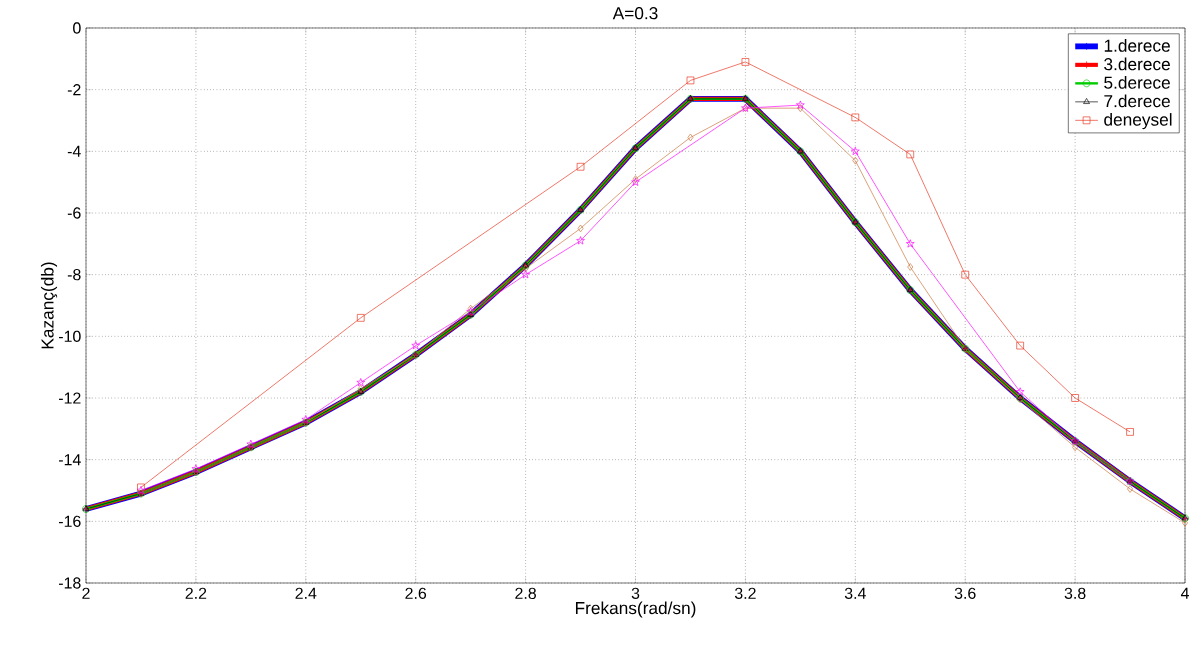  What do you see at coordinates (306, 593) in the screenshot?
I see `x-tick-label: 2.4` at bounding box center [306, 593].